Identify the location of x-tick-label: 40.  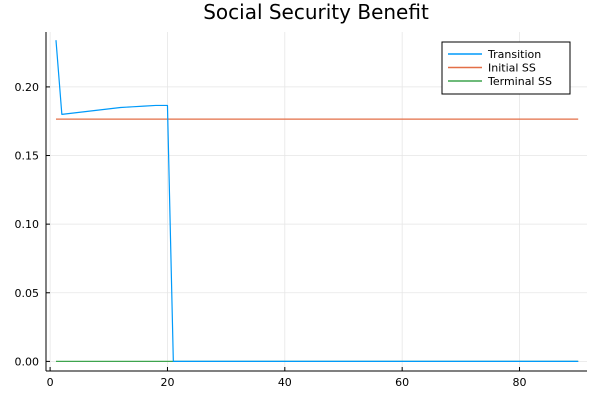
(285, 382).